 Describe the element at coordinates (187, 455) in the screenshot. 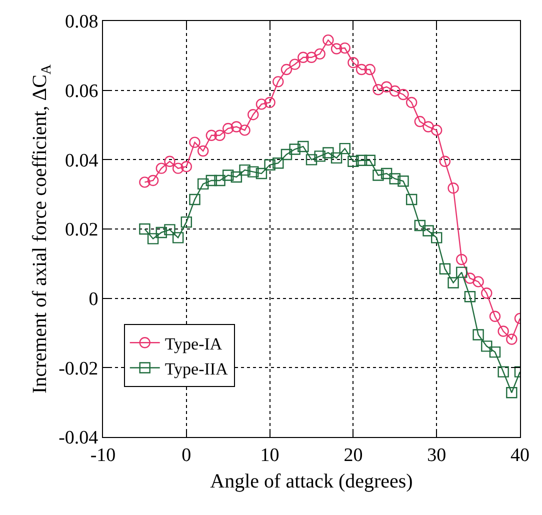

I see `x-tick-label: 0` at that location.